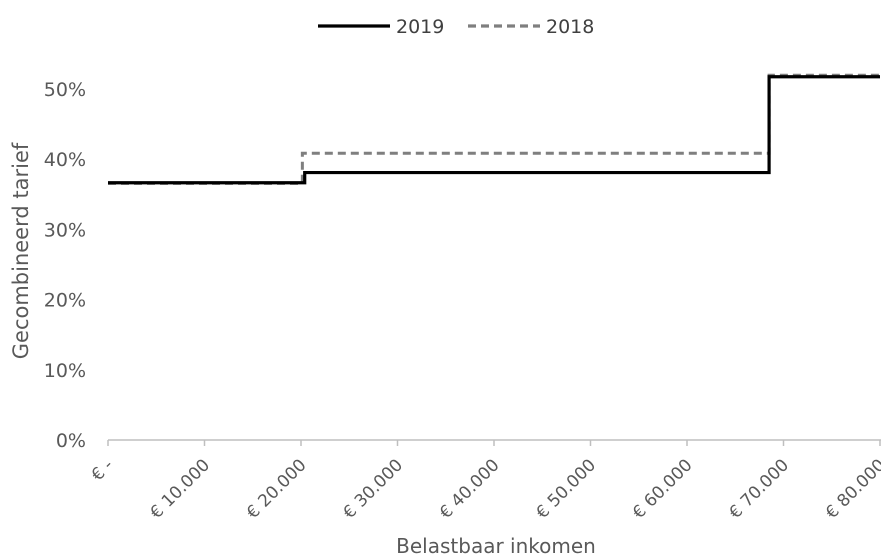  I want to click on x-axis-label: Belastbaar inkomen, so click(496, 545).